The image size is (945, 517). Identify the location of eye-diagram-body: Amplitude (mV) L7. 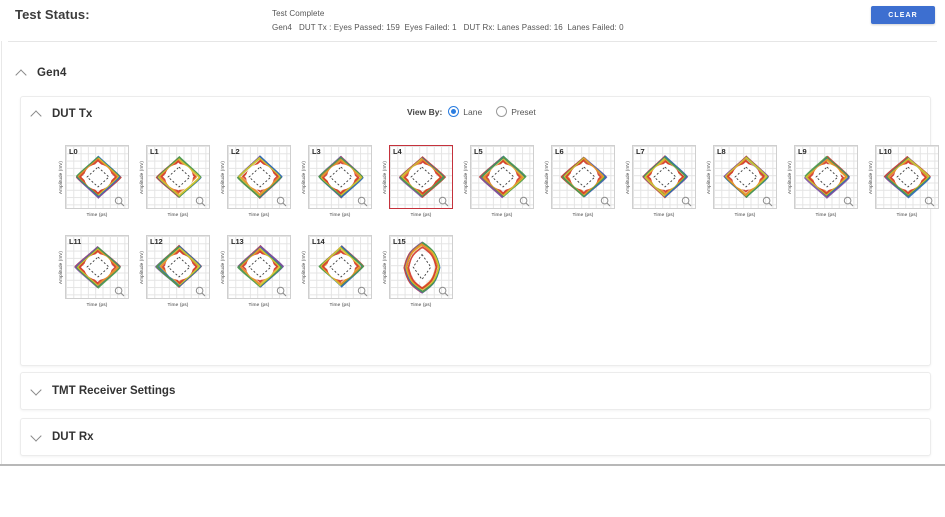
(659, 177).